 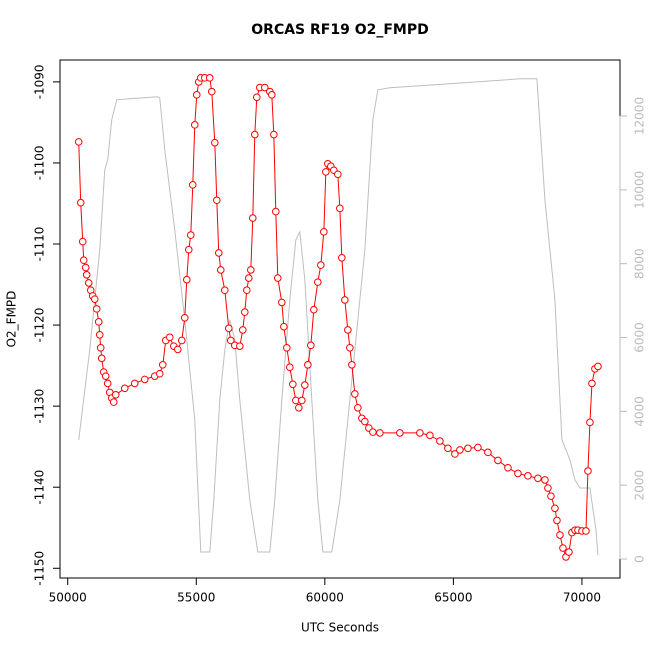 I want to click on x-tick-label: 60000, so click(x=325, y=598).